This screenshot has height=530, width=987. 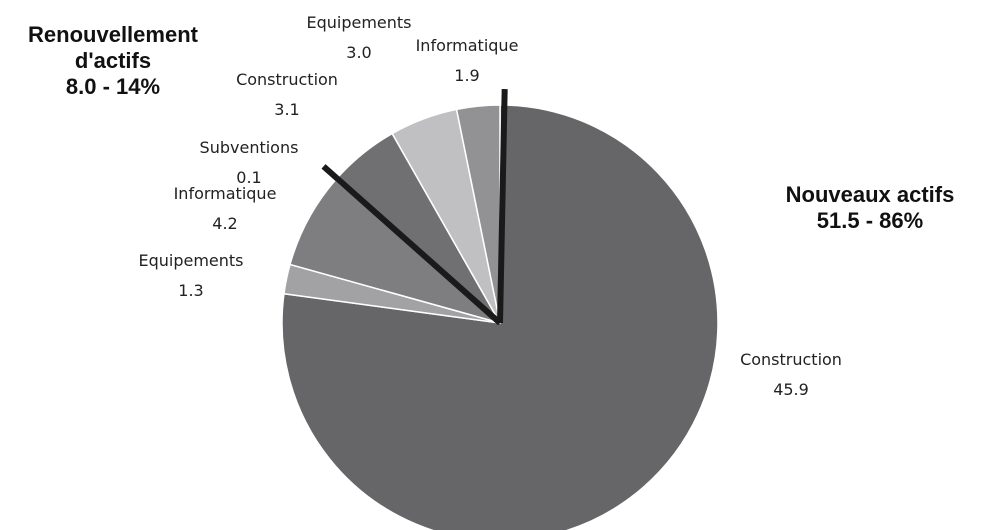 What do you see at coordinates (870, 220) in the screenshot?
I see `group-value: 51.5 - 86%` at bounding box center [870, 220].